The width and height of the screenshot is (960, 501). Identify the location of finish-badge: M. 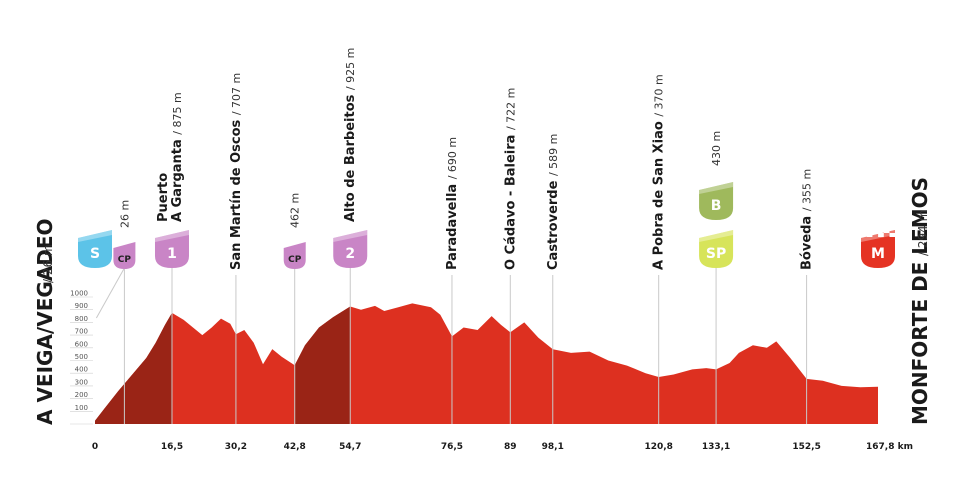
(878, 248).